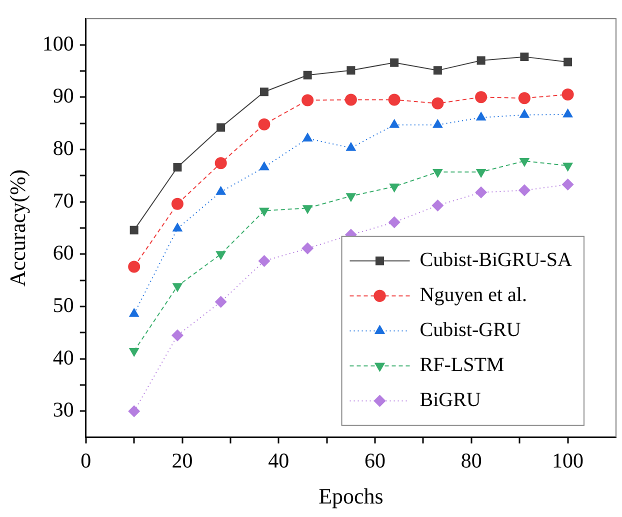 The height and width of the screenshot is (517, 622). Describe the element at coordinates (63, 357) in the screenshot. I see `y-tick-label: 40` at that location.